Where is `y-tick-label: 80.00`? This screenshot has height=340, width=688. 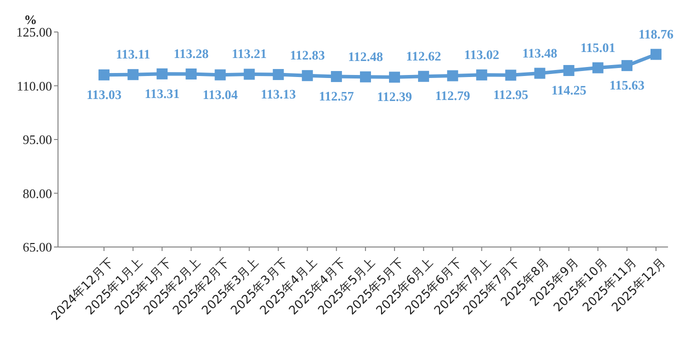
y-tick-label: 80.00 is located at coordinates (37, 193).